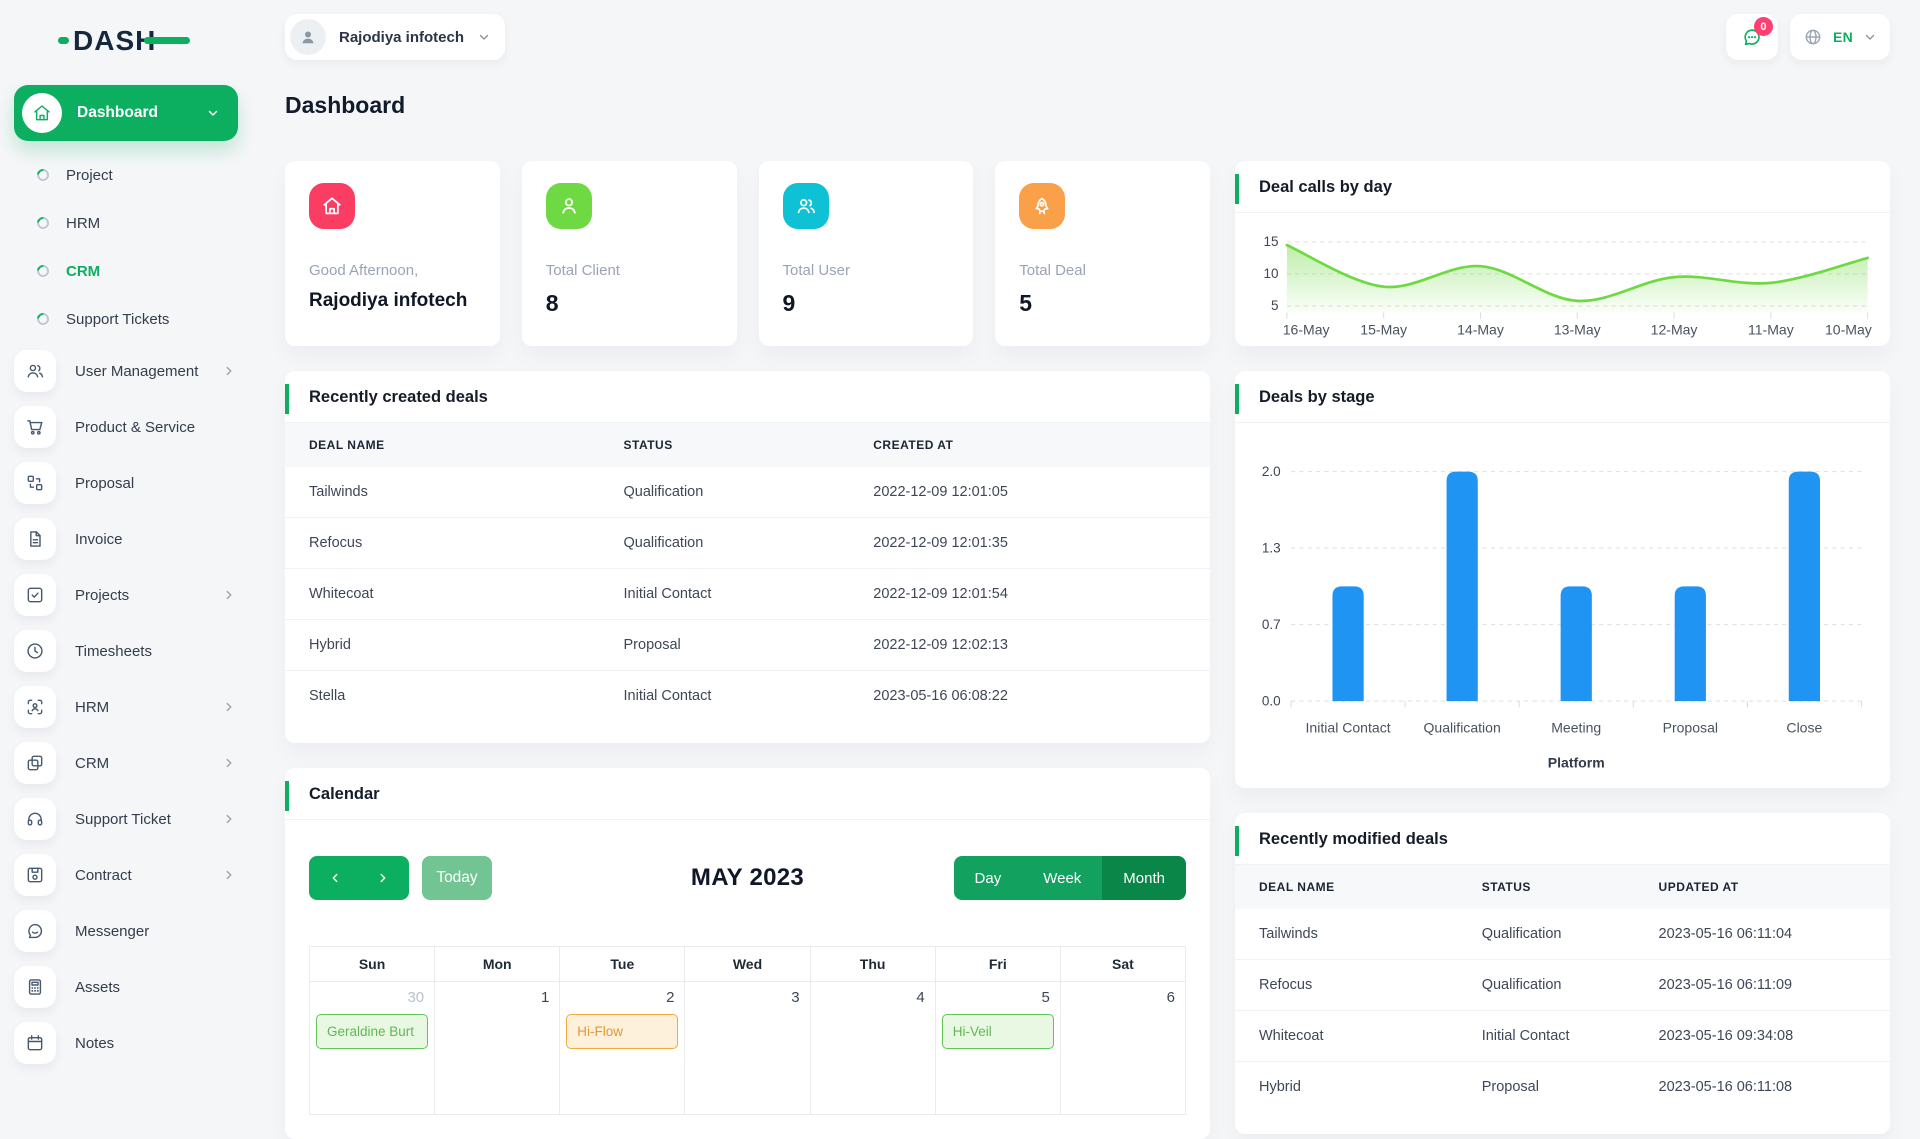 The height and width of the screenshot is (1139, 1920). What do you see at coordinates (1346, 887) in the screenshot?
I see `column-header: DEAL NAME` at bounding box center [1346, 887].